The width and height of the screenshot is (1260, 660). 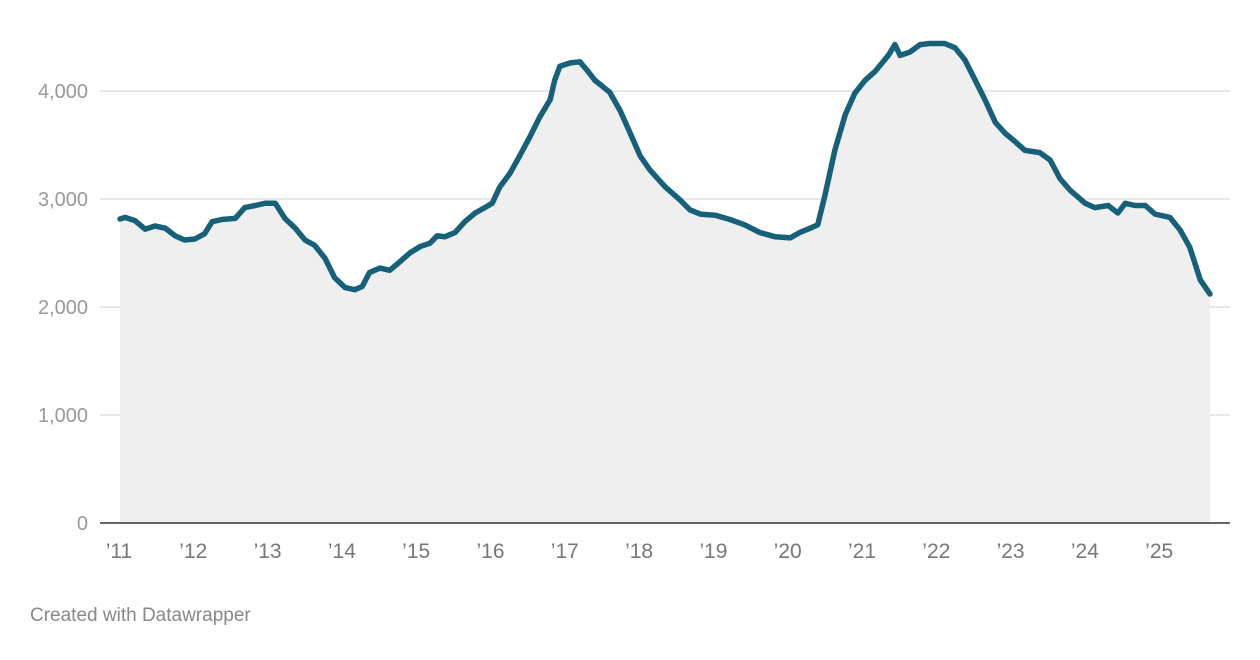 I want to click on x-tick-label: ’18, so click(x=639, y=551).